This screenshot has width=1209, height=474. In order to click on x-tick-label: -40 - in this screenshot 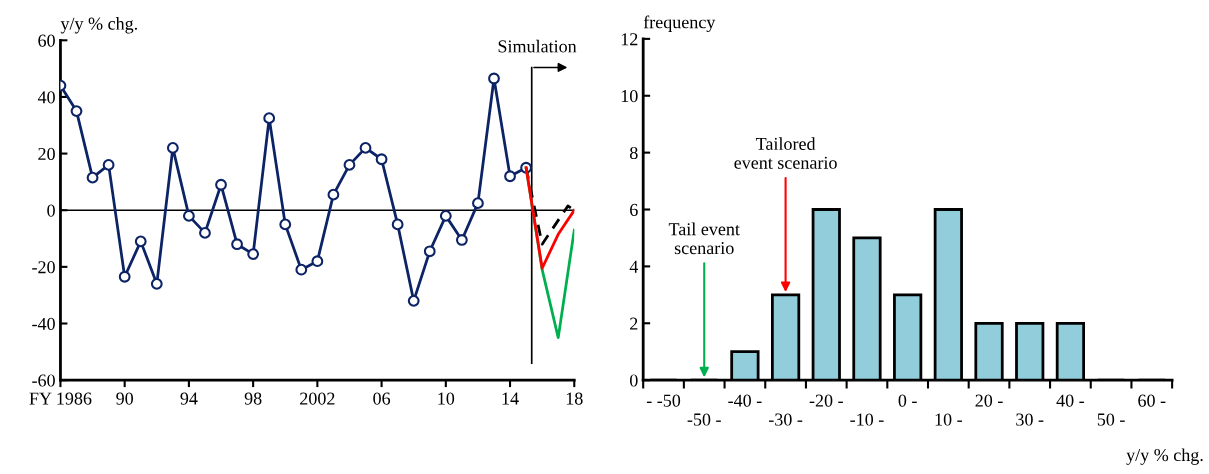, I will do `click(745, 400)`.